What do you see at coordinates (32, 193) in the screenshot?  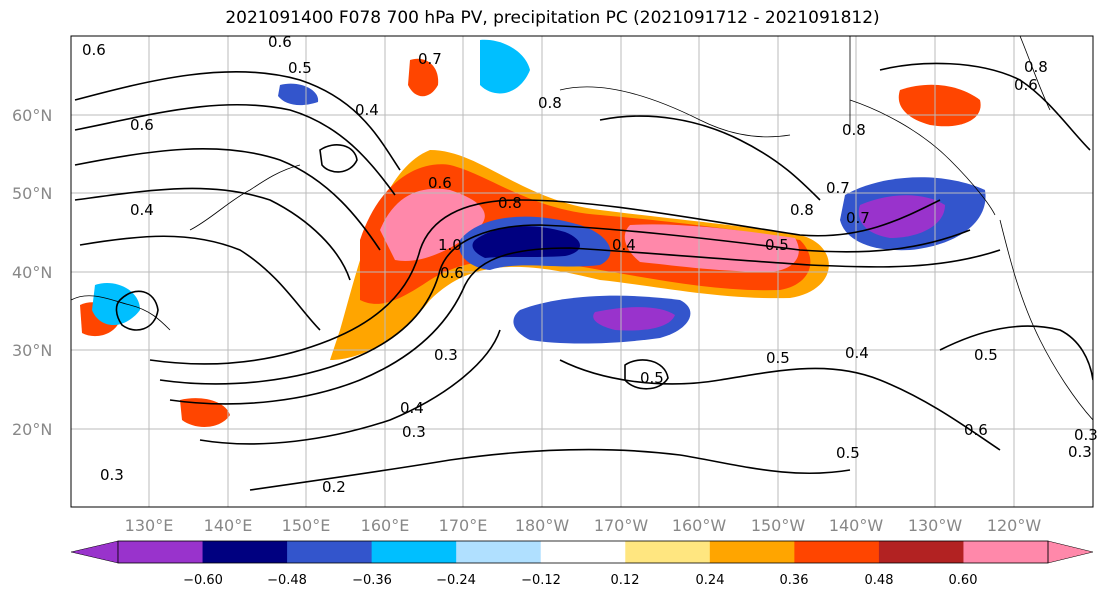 I see `lat-label: 50°N` at bounding box center [32, 193].